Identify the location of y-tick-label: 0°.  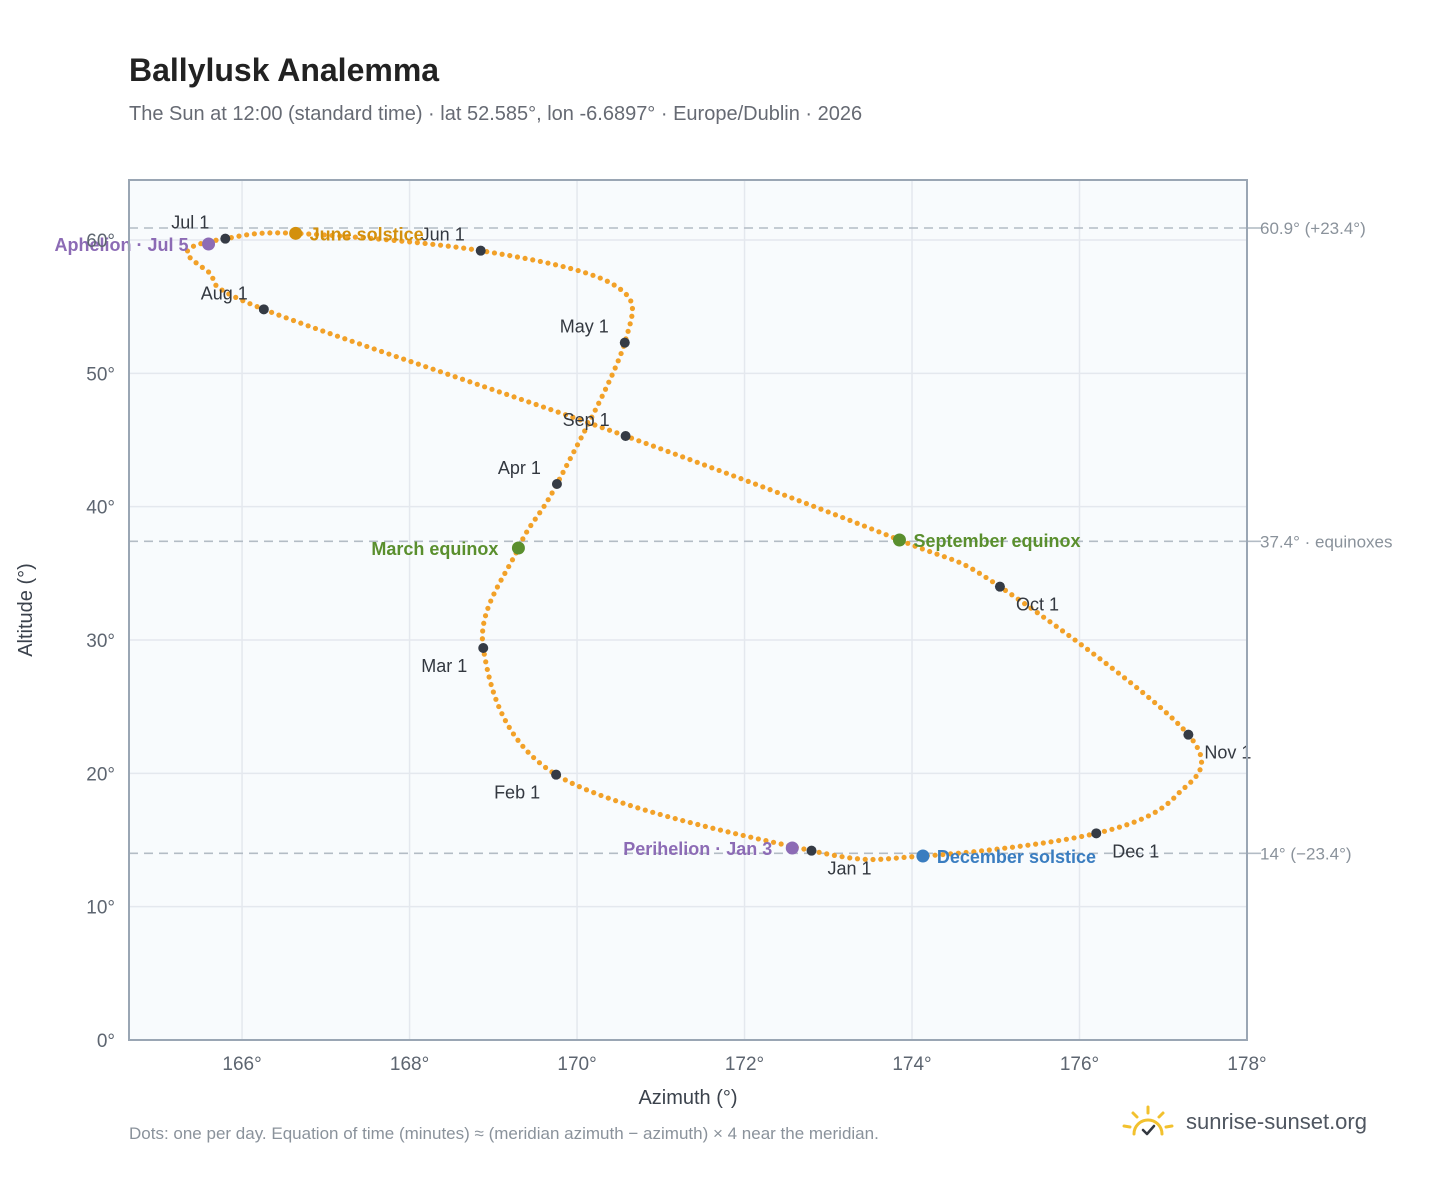
(106, 1041).